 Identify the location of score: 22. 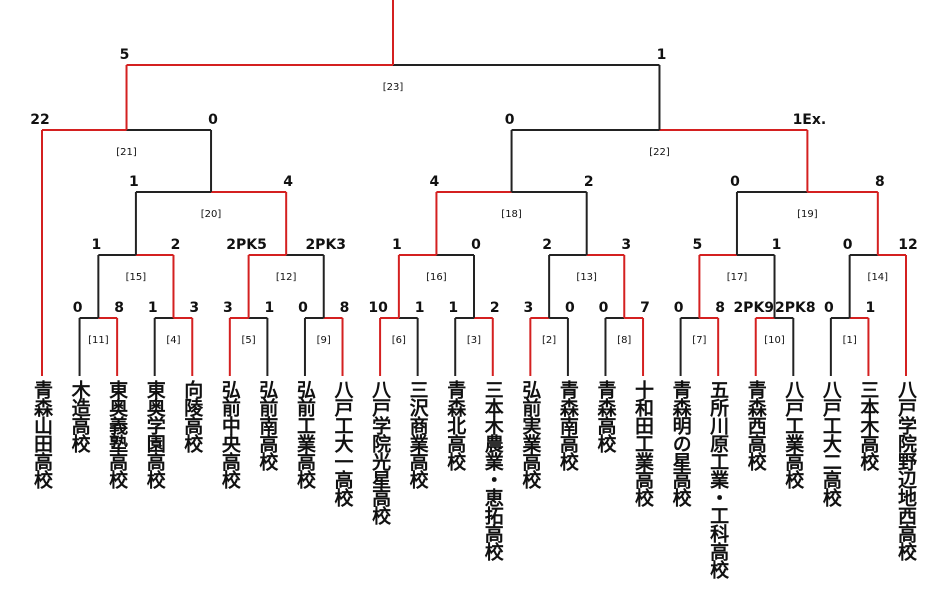
(39, 120).